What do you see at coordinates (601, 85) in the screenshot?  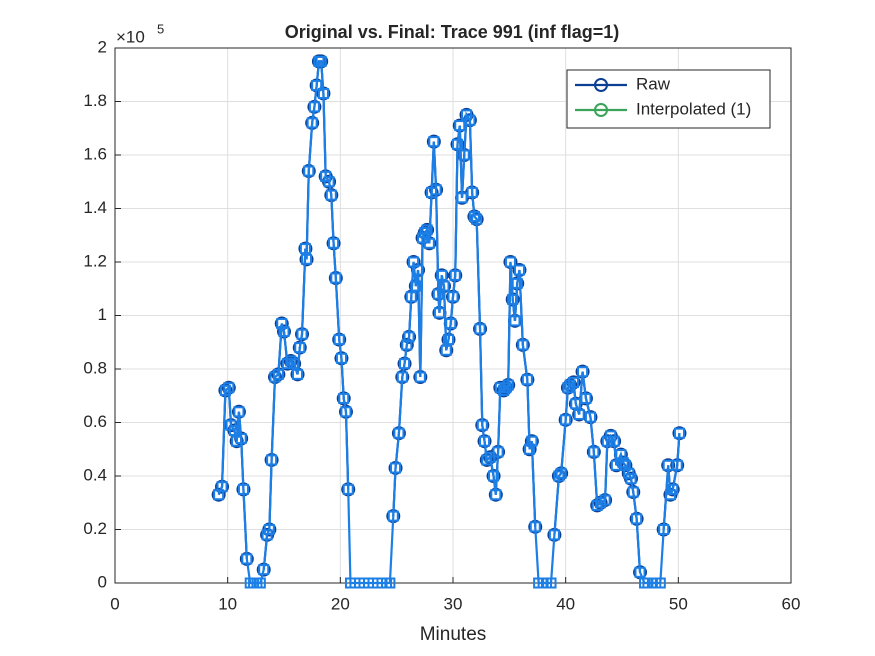 I see `legend-marker` at bounding box center [601, 85].